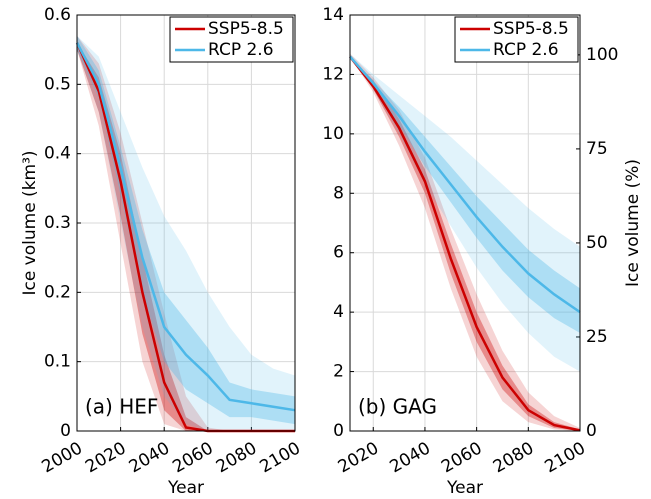 The height and width of the screenshot is (499, 651). I want to click on y-tick-label: 8, so click(338, 193).